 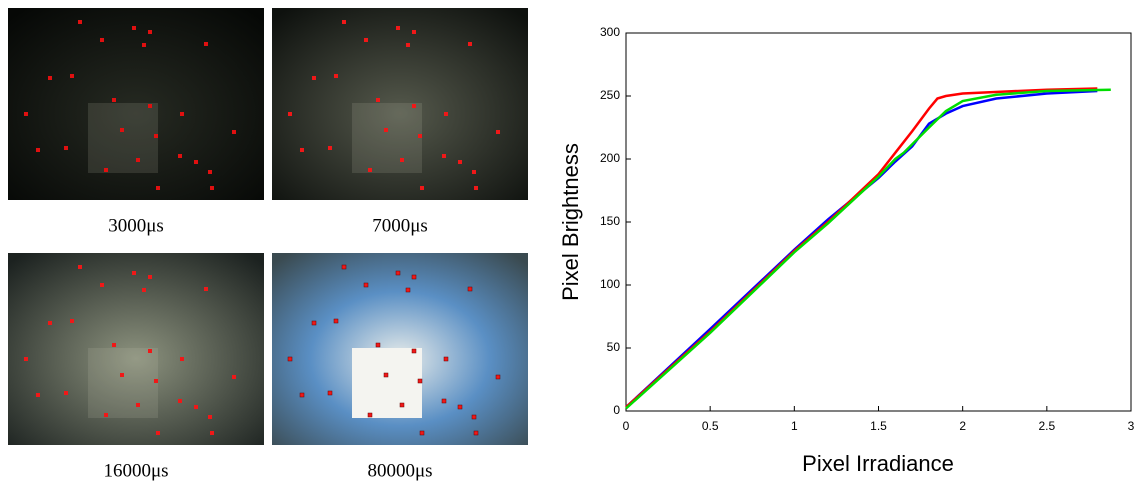 What do you see at coordinates (610, 221) in the screenshot?
I see `y-tick-label: 150` at bounding box center [610, 221].